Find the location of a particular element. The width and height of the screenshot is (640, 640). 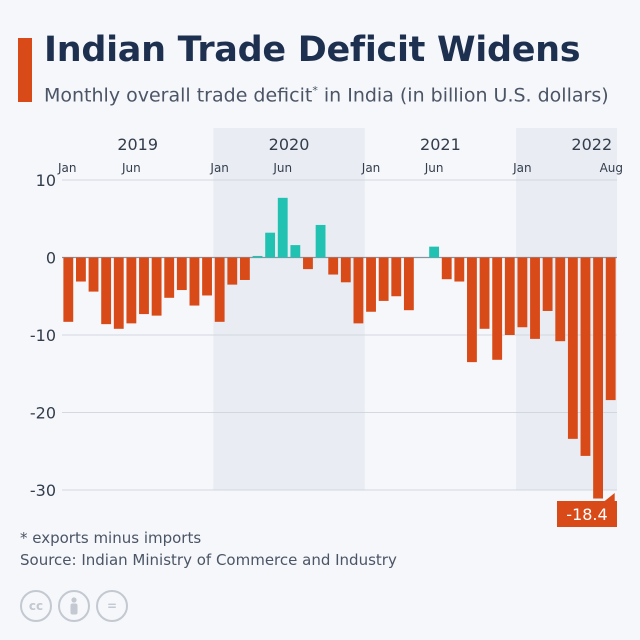

cc-icon: cc is located at coordinates (36, 606).